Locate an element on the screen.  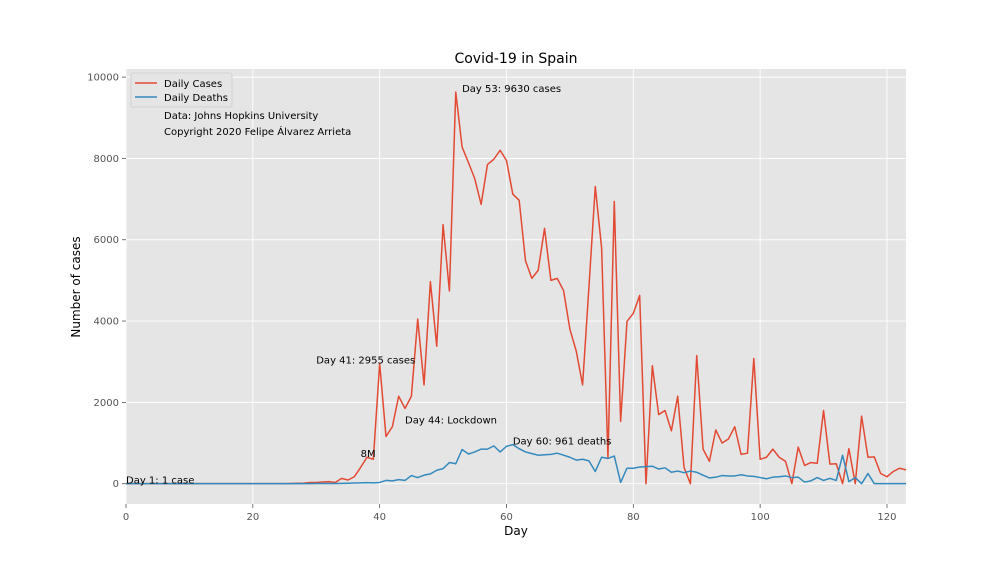
y-axis-label: Number of cases is located at coordinates (76, 286).